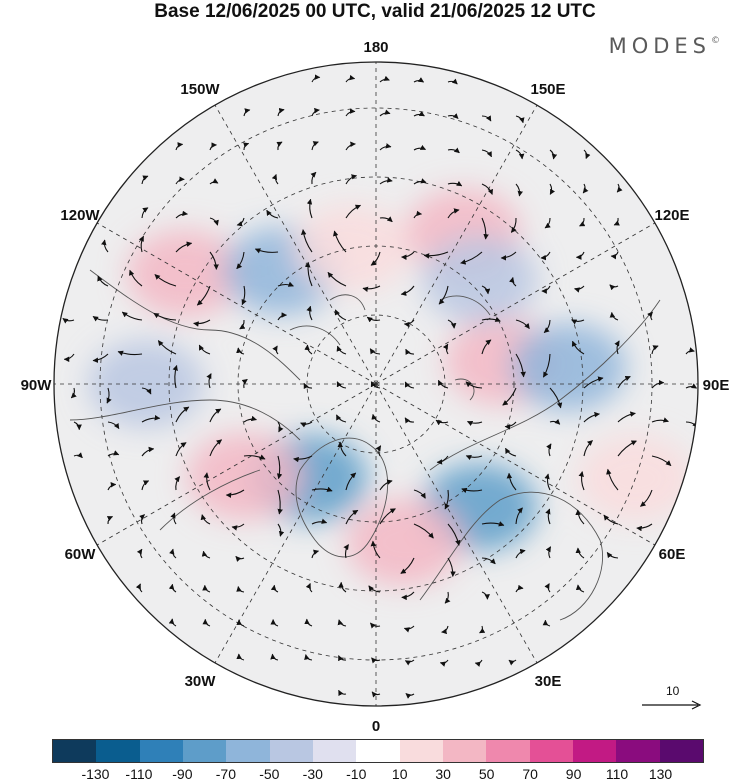  I want to click on colorbar, so click(378, 751).